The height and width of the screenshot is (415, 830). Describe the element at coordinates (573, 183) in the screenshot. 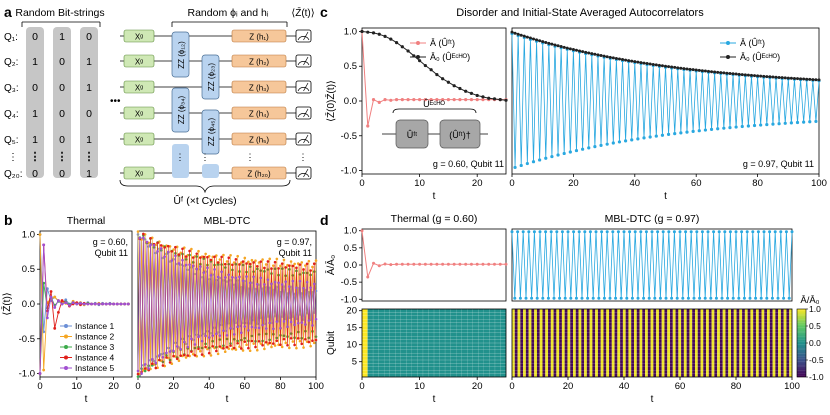

I see `c-right-xtick-label: 20` at that location.